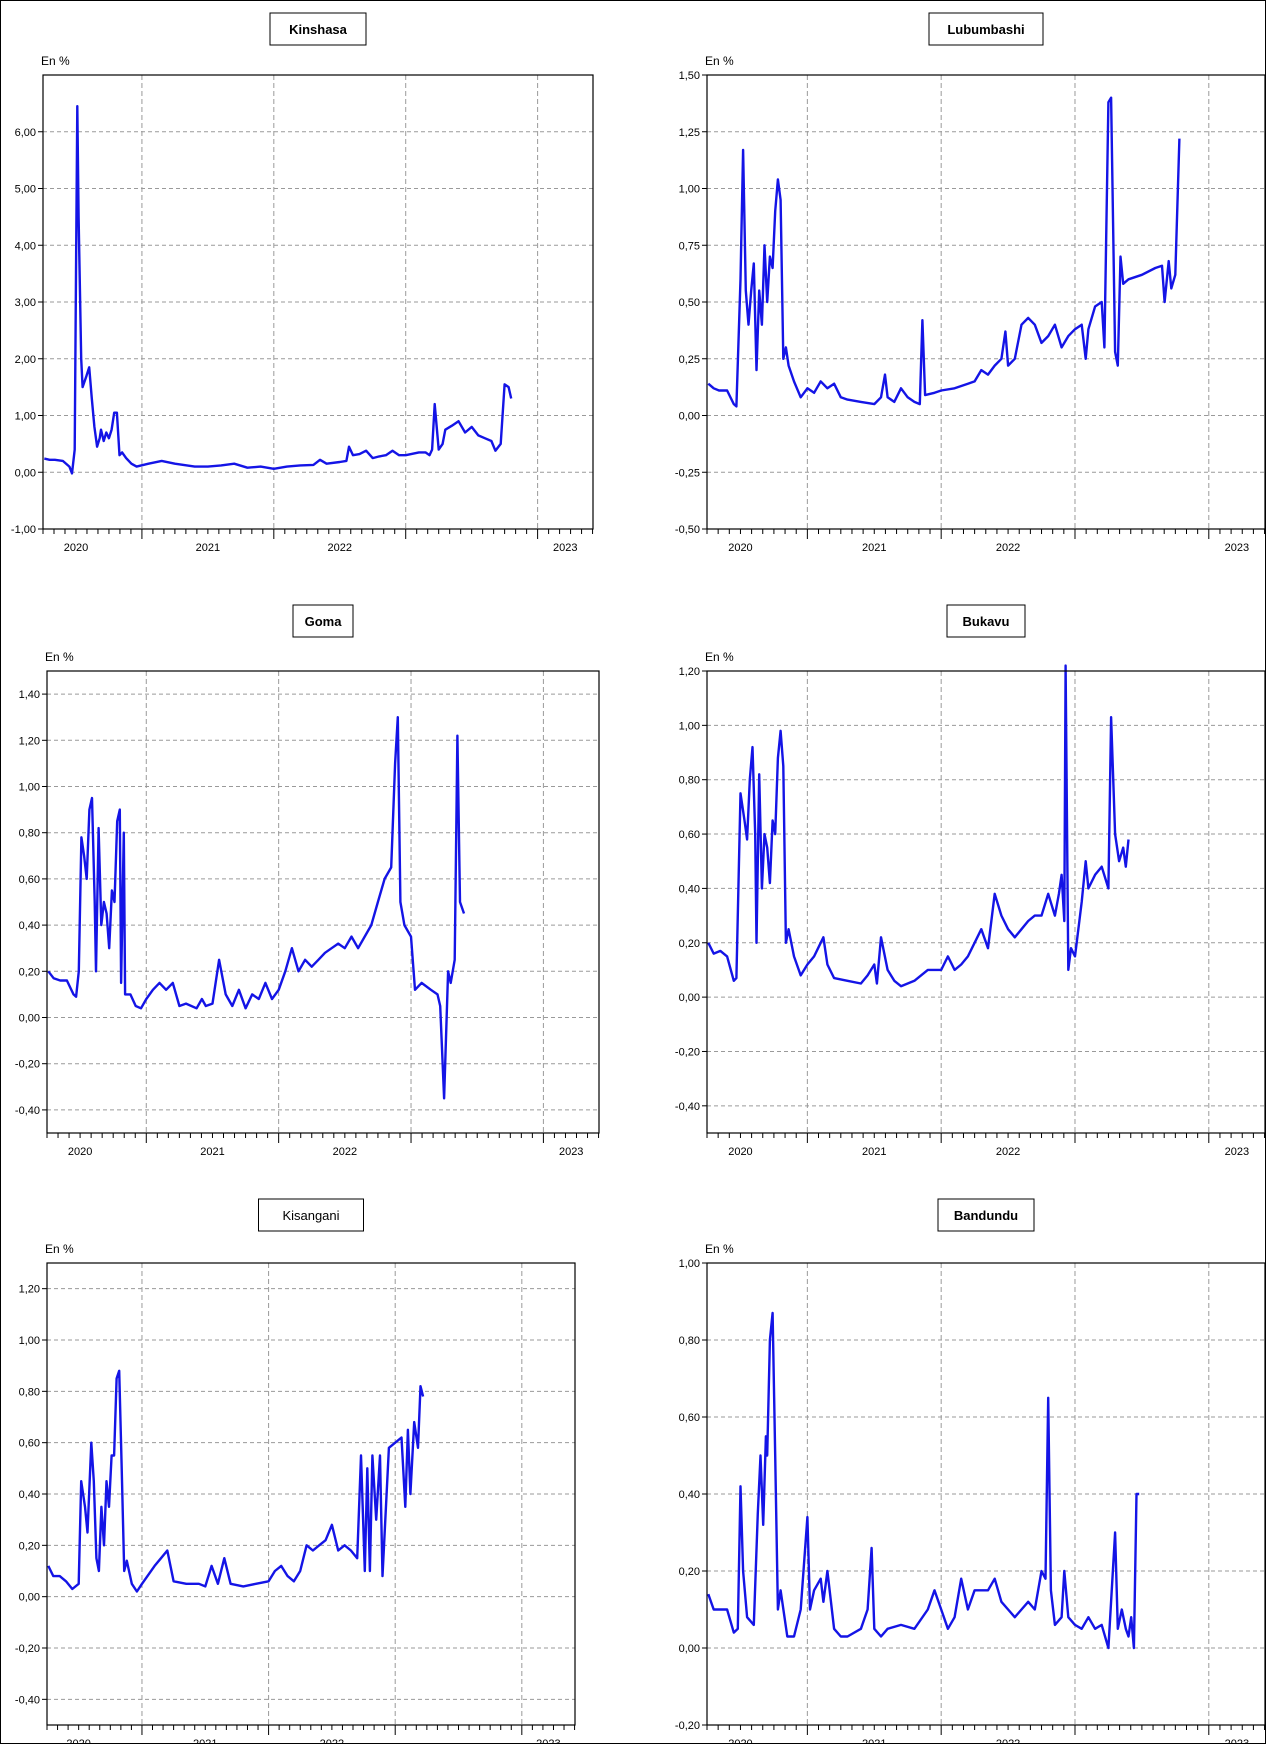 The image size is (1266, 1748). I want to click on y-tick-label: 4,00, so click(25, 246).